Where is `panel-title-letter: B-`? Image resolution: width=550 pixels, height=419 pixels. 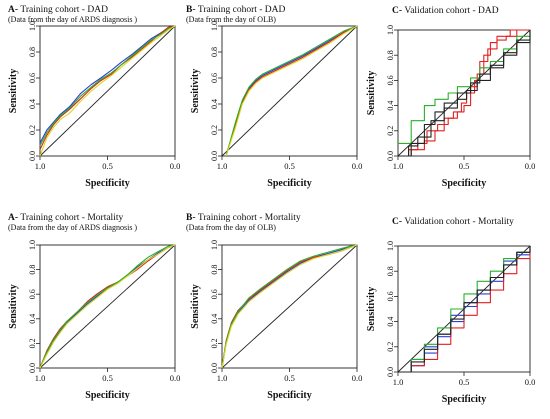 panel-title-letter: B- is located at coordinates (192, 10).